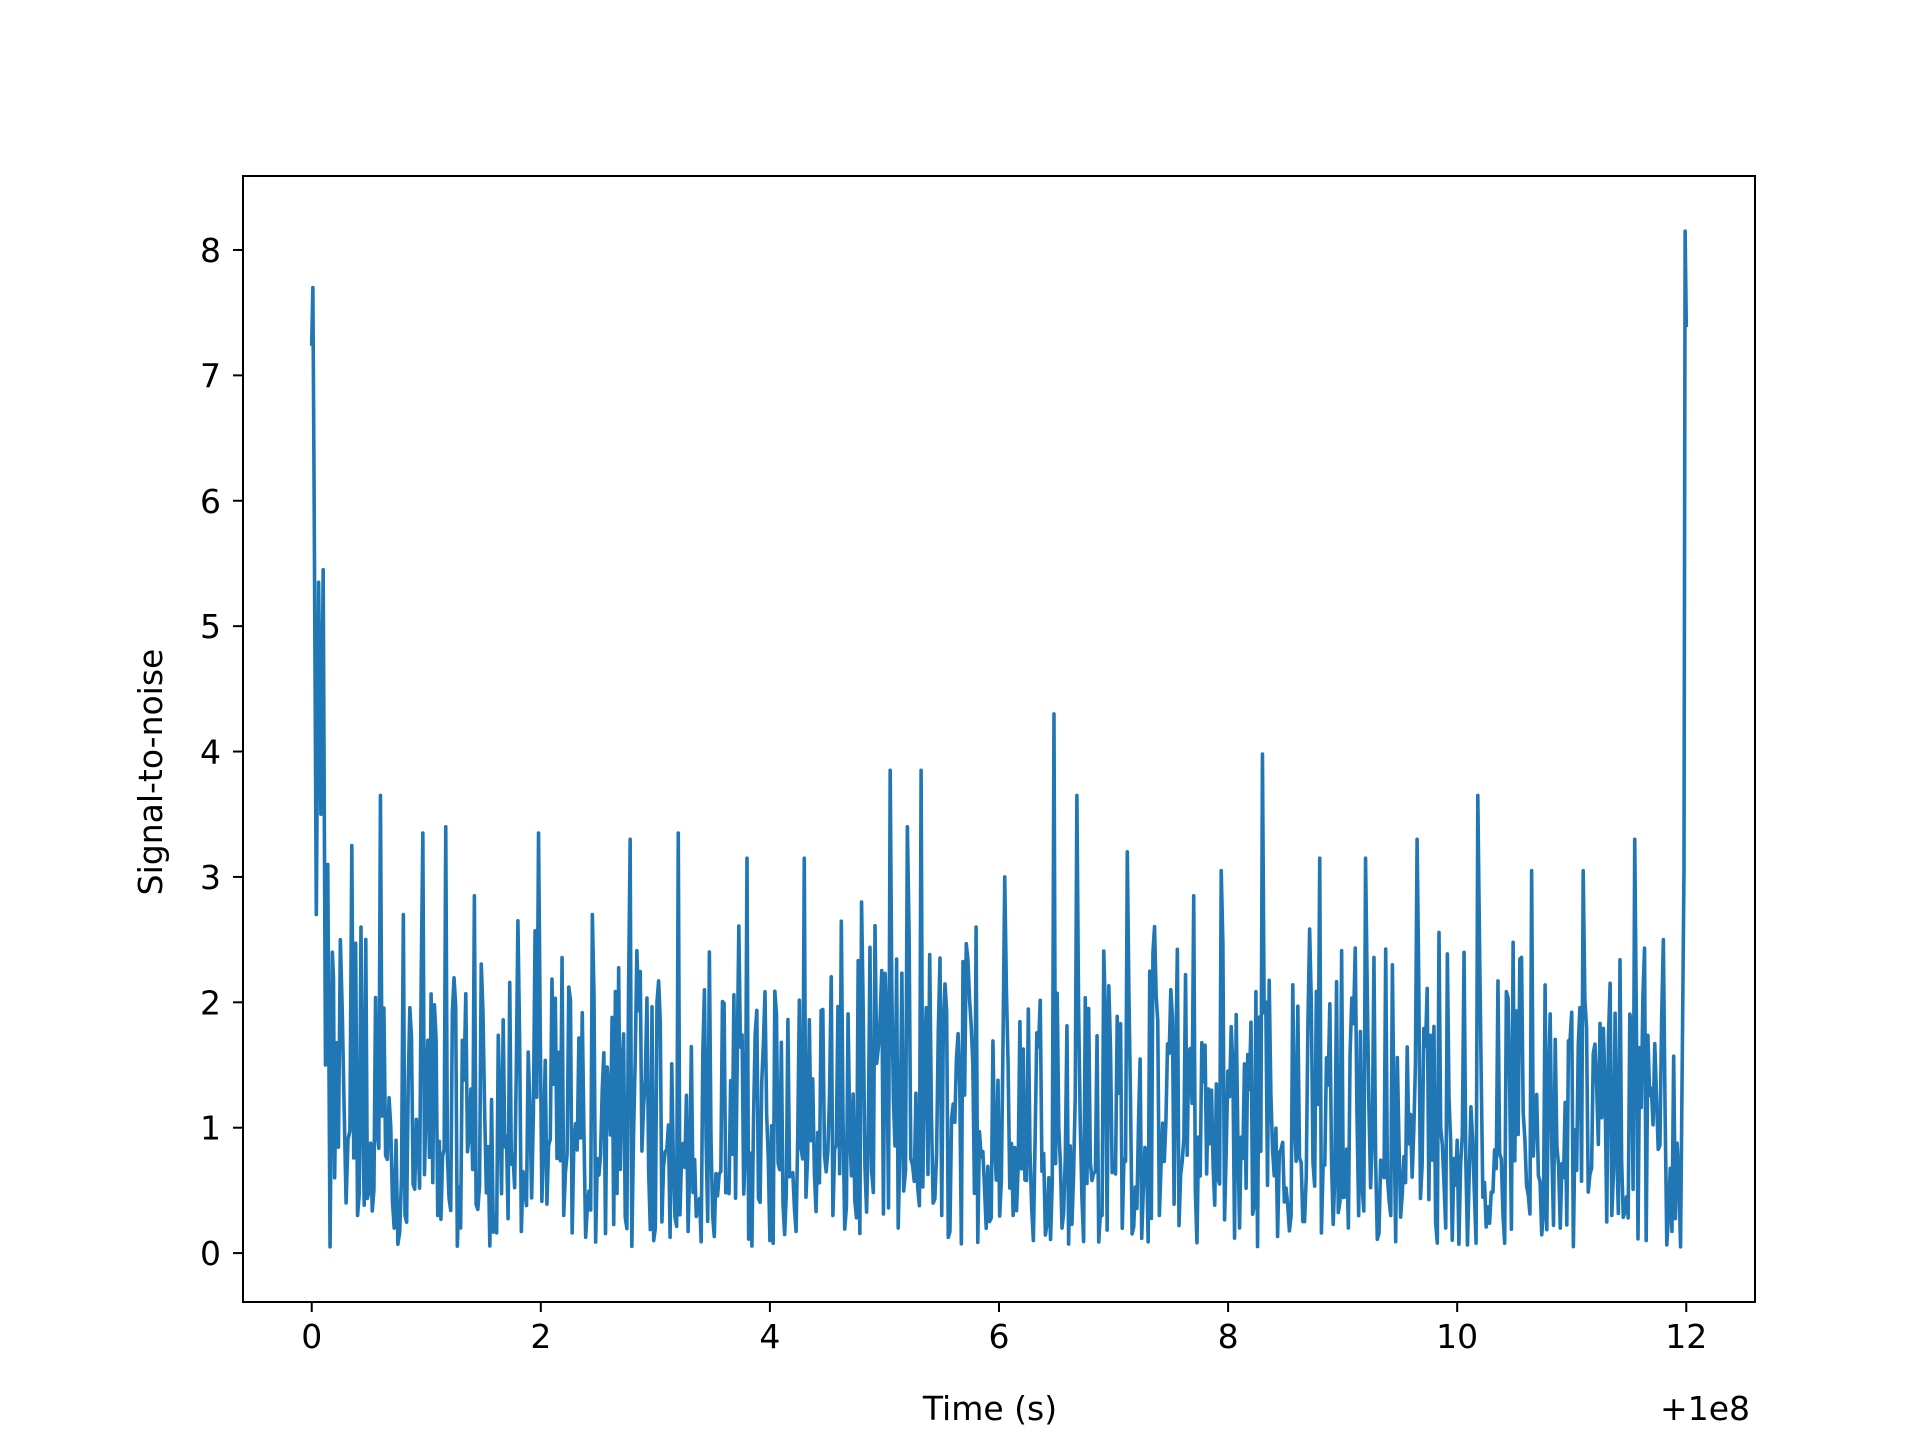 This screenshot has width=1920, height=1440. I want to click on x-axis-offset-label: +1e8, so click(1705, 1408).